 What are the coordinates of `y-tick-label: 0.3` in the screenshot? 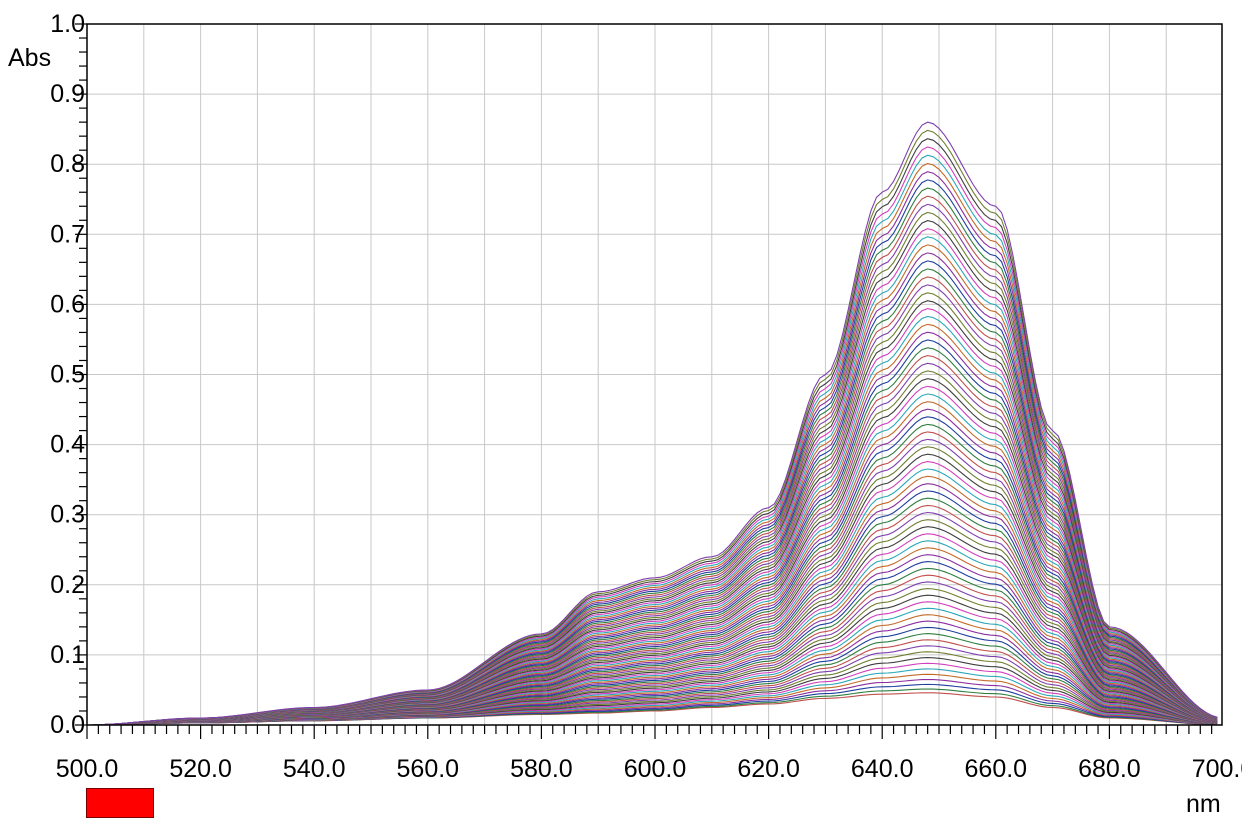 It's located at (67, 515).